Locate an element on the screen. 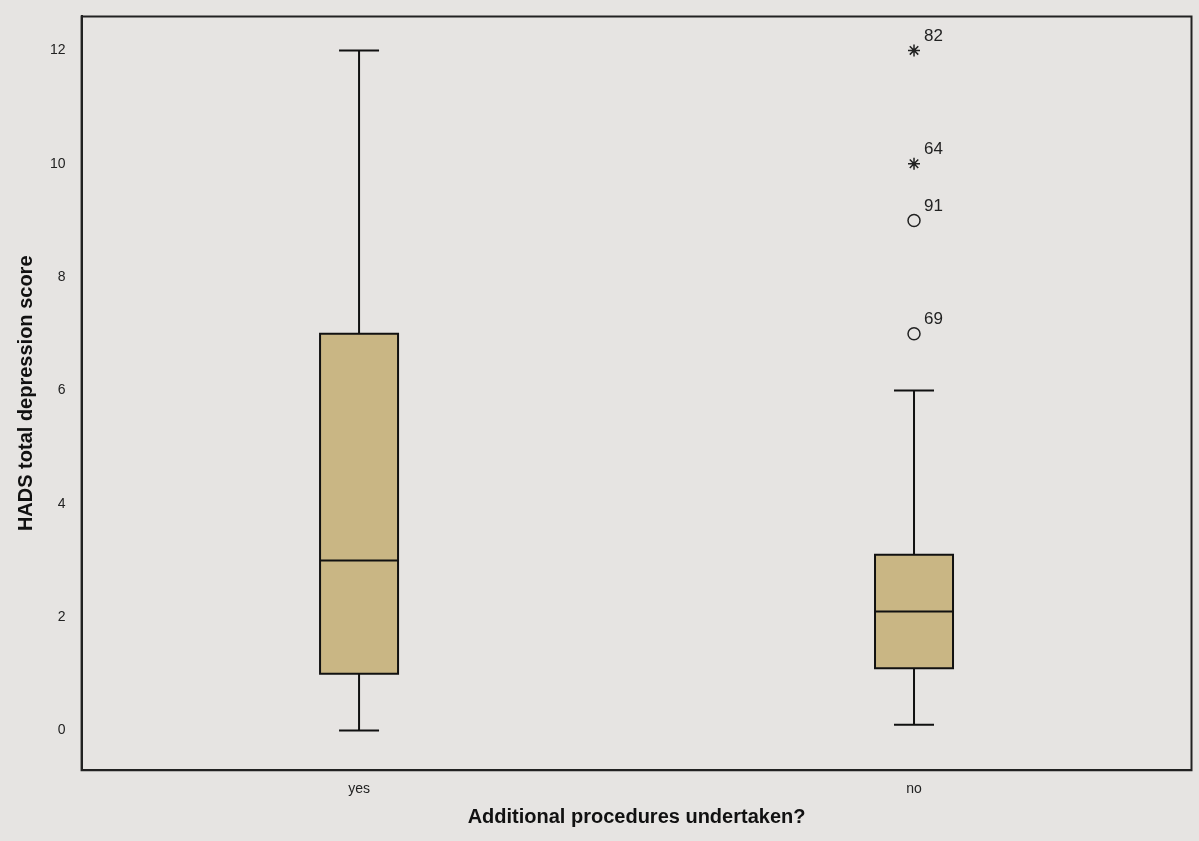  y-tick-label: 10 is located at coordinates (57, 162).